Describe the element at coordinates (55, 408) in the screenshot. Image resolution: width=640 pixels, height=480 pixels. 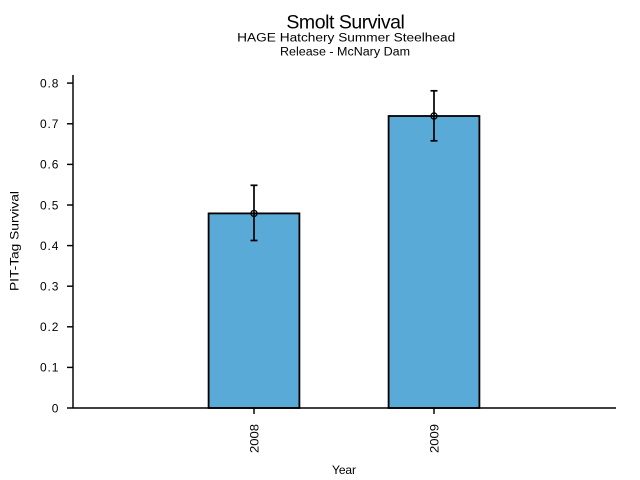
I see `svg-text: 0` at that location.